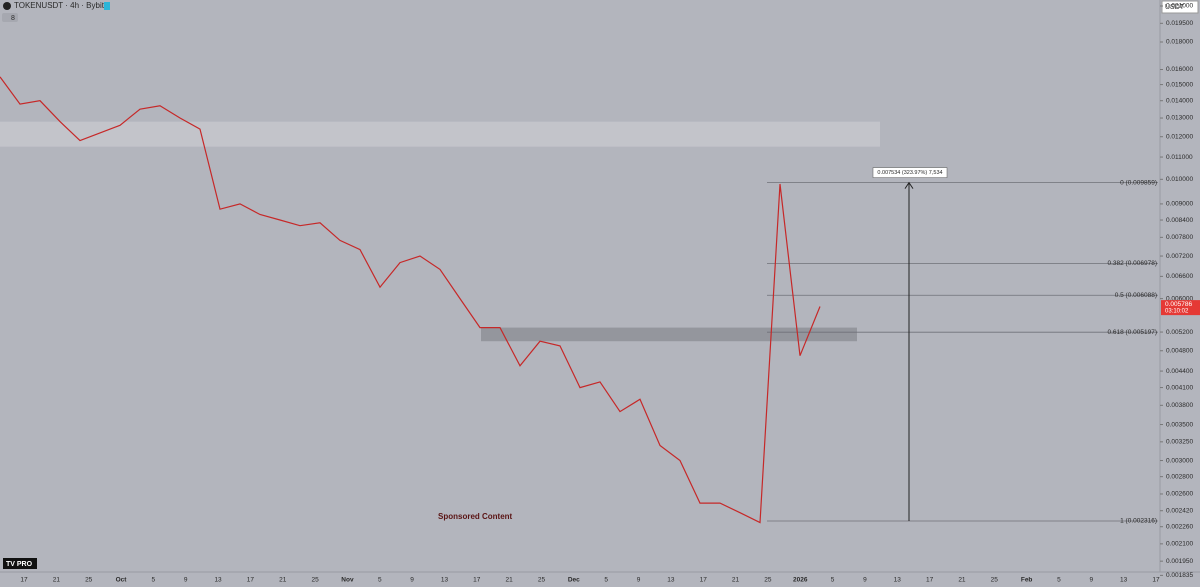 This screenshot has width=1200, height=587. I want to click on y-tick-label: 0.013000, so click(1179, 118).